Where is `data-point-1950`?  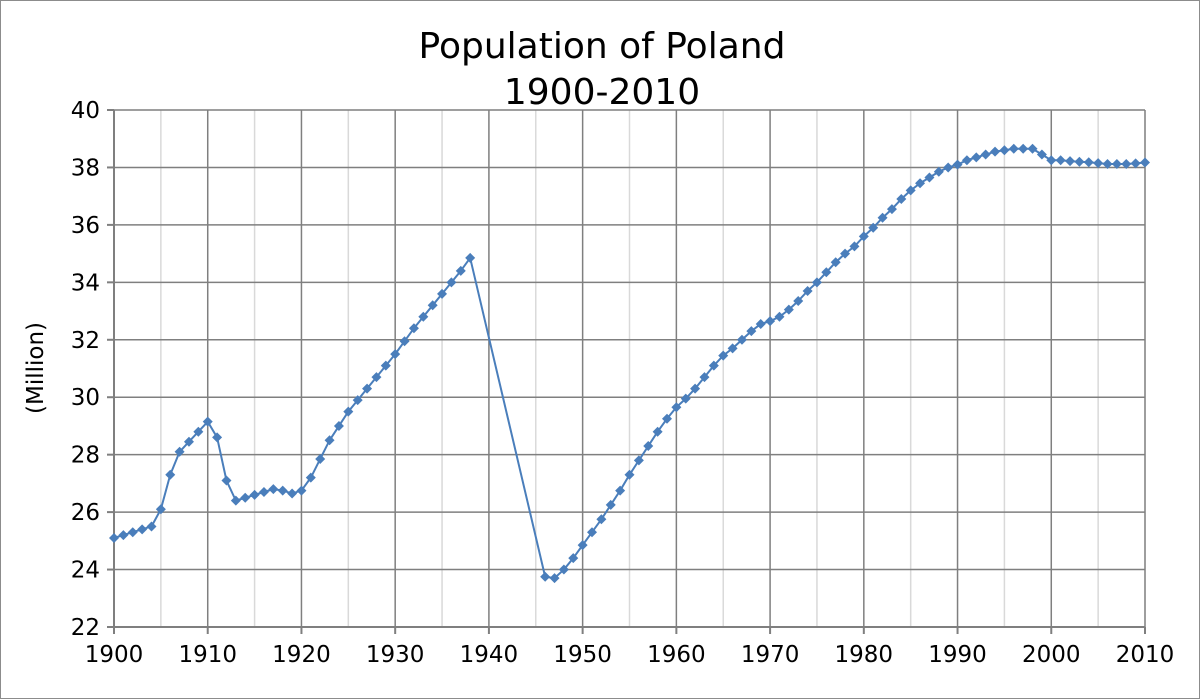
data-point-1950 is located at coordinates (582, 545).